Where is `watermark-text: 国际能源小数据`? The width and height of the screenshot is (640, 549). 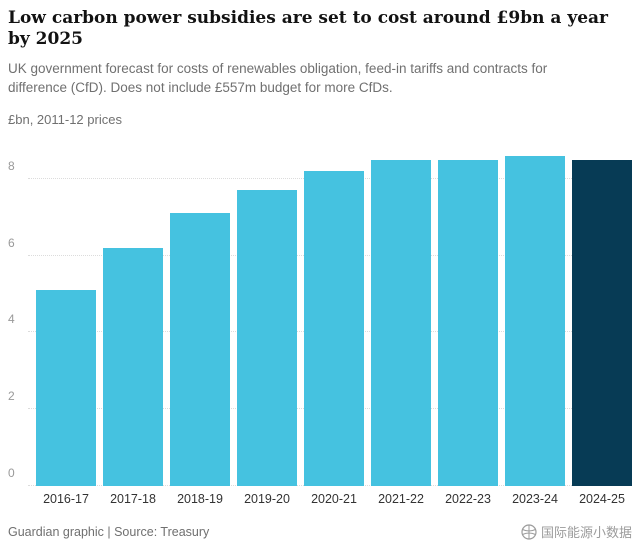
watermark-text: 国际能源小数据 is located at coordinates (586, 532).